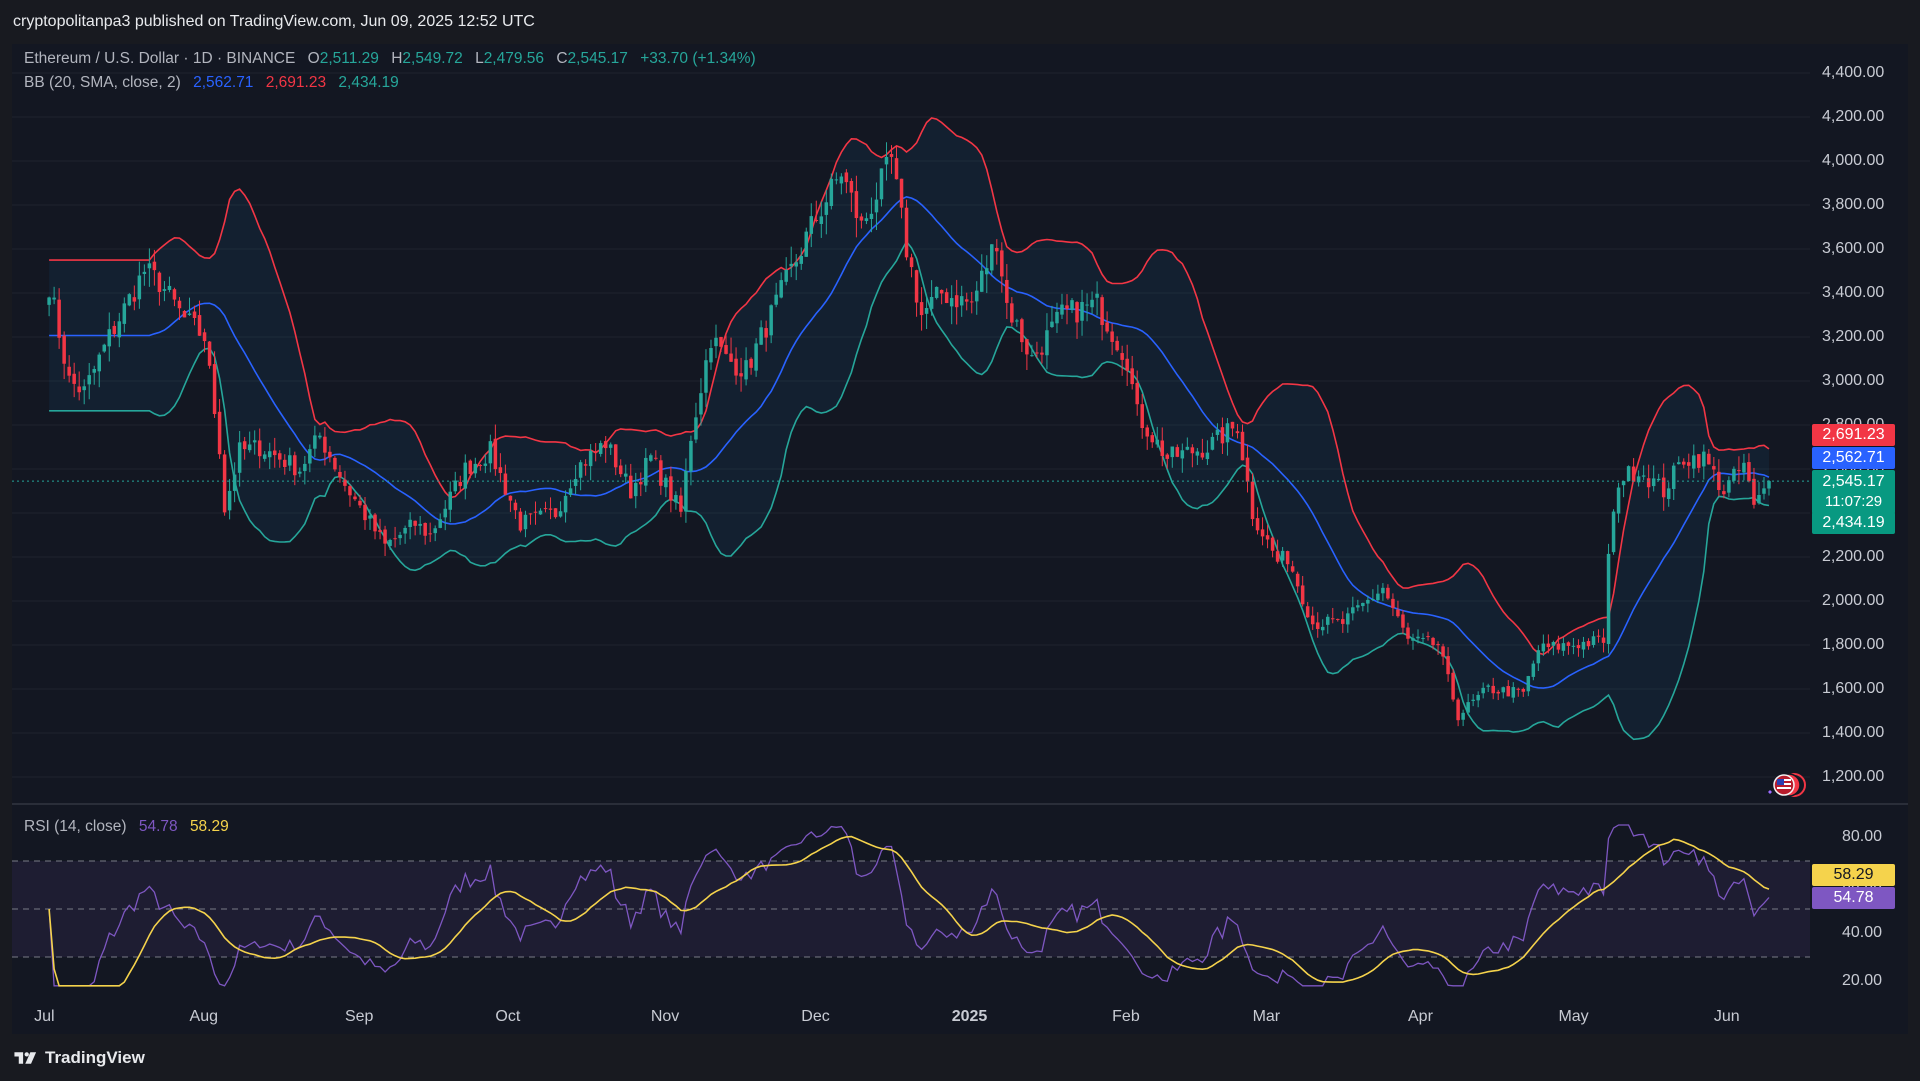 The height and width of the screenshot is (1081, 1920). I want to click on bb-label: BB (20, SMA, close, 2), so click(102, 82).